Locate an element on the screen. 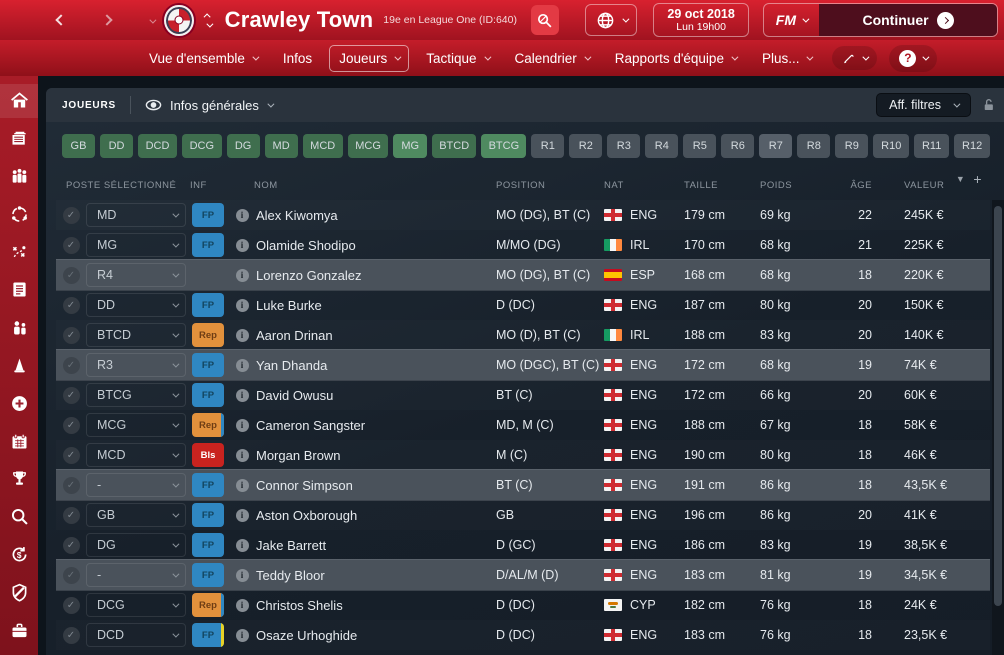 The width and height of the screenshot is (1004, 655). col-poste: POSTE SÉLECTIONNÉ is located at coordinates (121, 185).